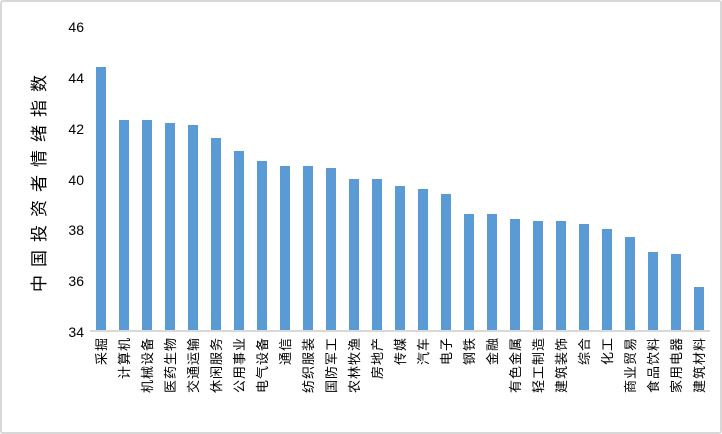  Describe the element at coordinates (606, 279) in the screenshot. I see `bar-化工` at that location.